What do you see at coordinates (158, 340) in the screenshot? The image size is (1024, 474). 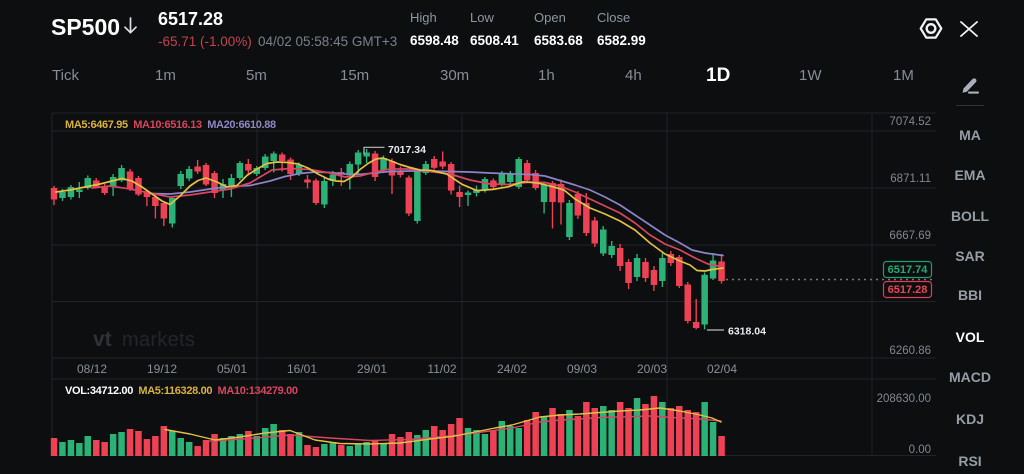 I see `svg-text: markets` at bounding box center [158, 340].